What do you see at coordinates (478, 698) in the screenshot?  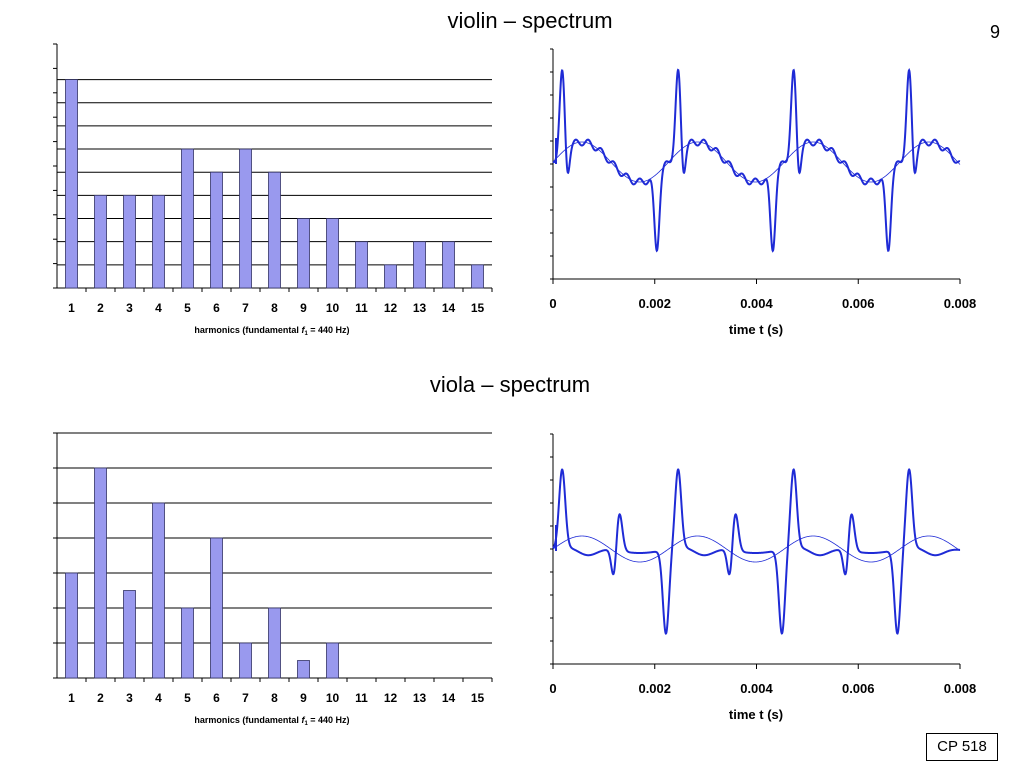 I see `viola-spectrum-x-tick-label: 15` at bounding box center [478, 698].